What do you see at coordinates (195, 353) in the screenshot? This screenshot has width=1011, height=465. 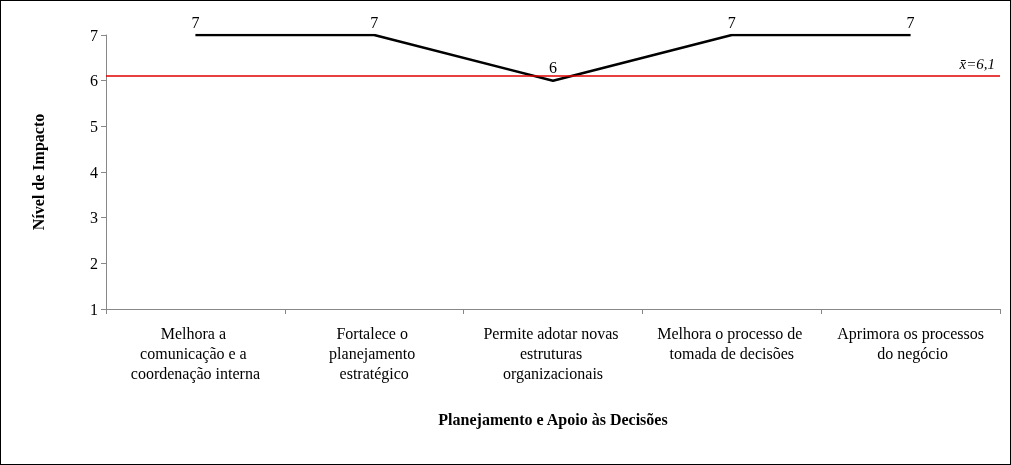 I see `x-tick-label: Melhora a comunicação e a coordenação interna` at bounding box center [195, 353].